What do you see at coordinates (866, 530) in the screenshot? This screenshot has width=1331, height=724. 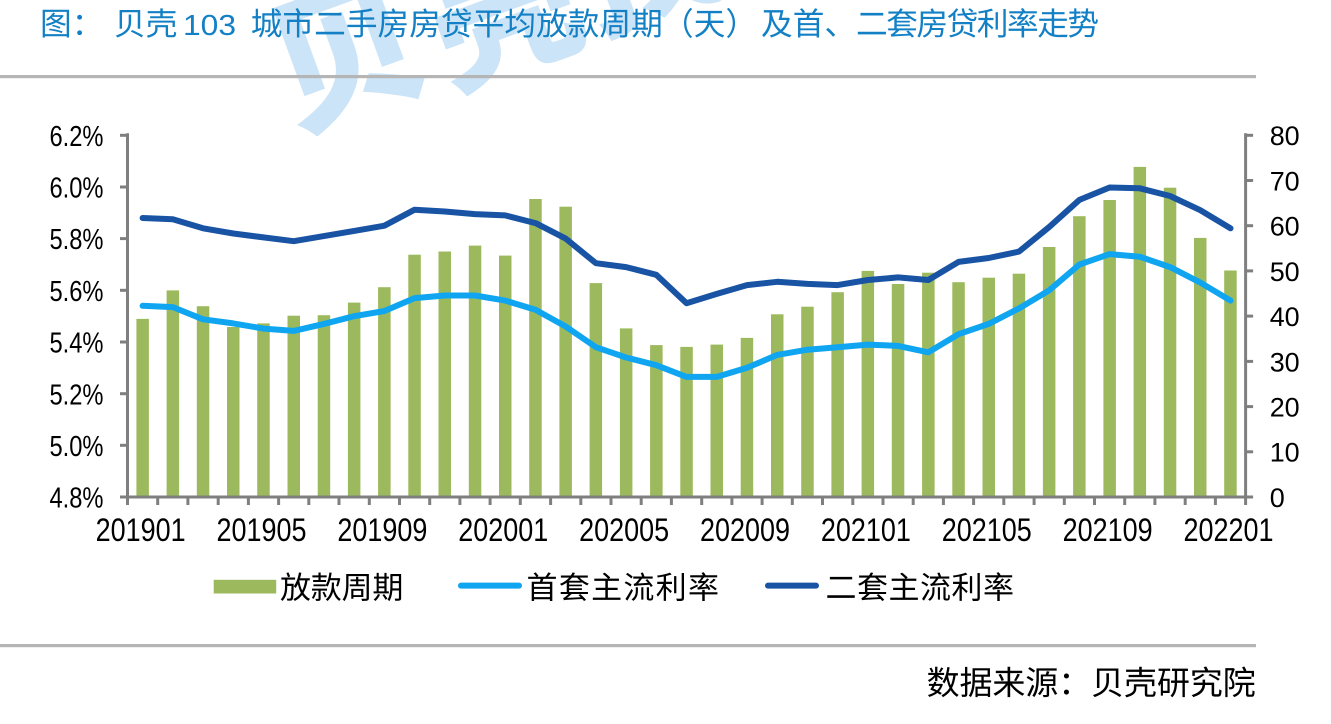 I see `svg-text: 202101` at bounding box center [866, 530].